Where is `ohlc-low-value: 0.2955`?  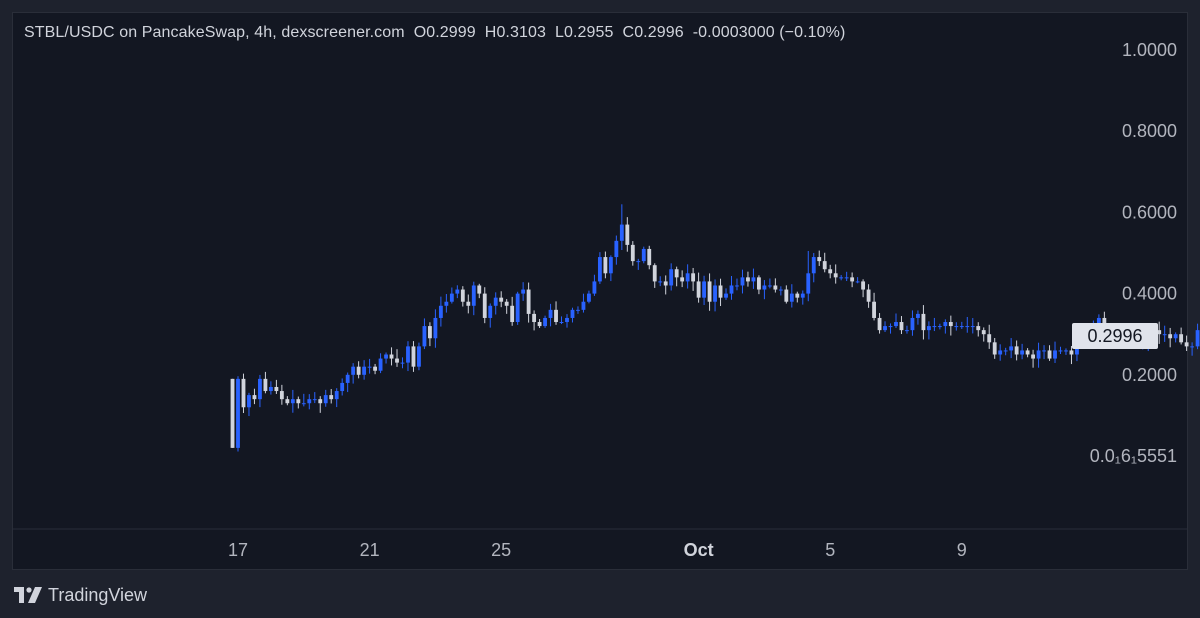
ohlc-low-value: 0.2955 is located at coordinates (588, 32).